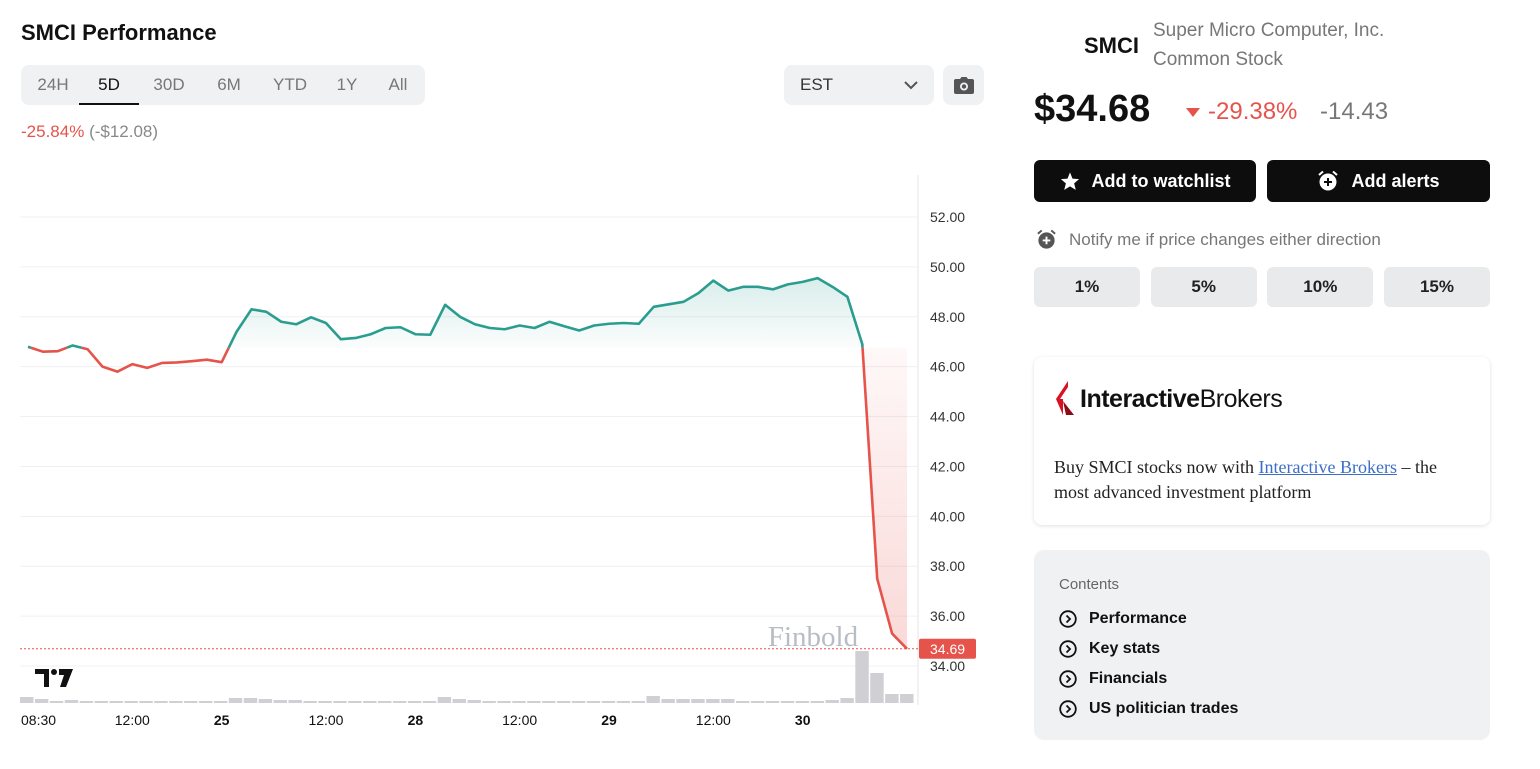 This screenshot has width=1540, height=769. What do you see at coordinates (1046, 239) in the screenshot?
I see `alarm-icon` at bounding box center [1046, 239].